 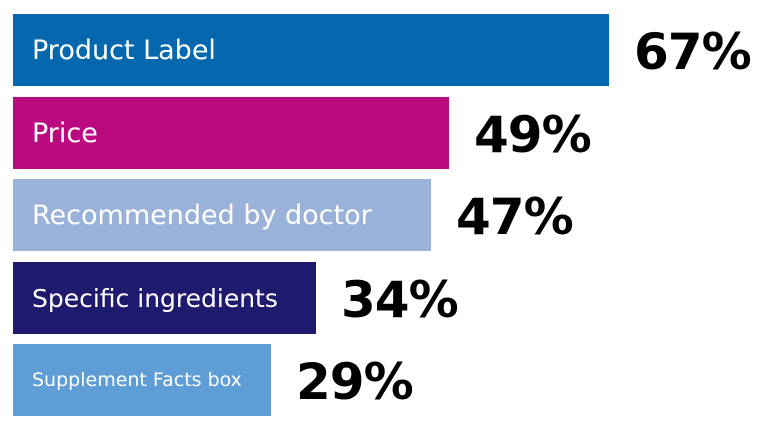 I want to click on bar-4: Supplement Facts box, so click(x=142, y=380).